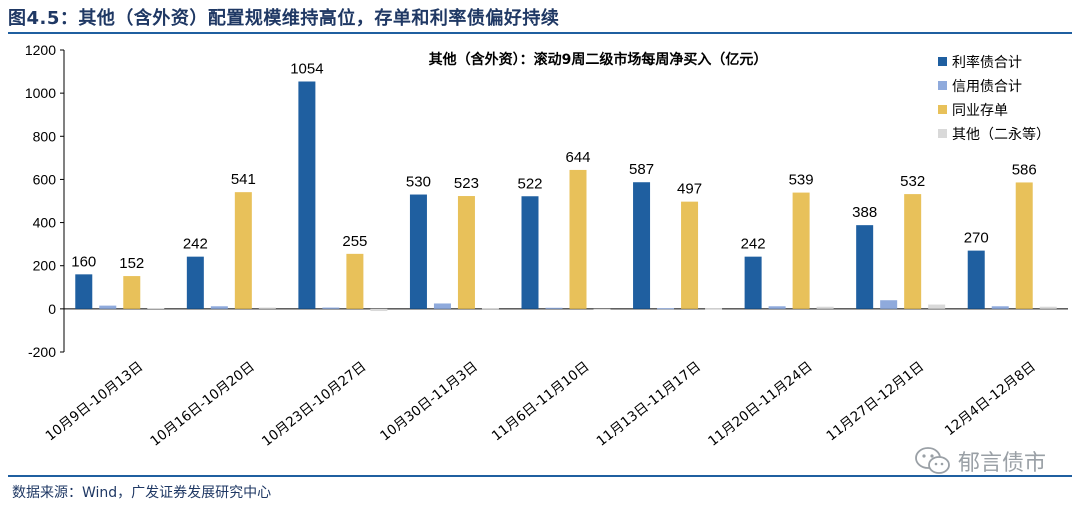 This screenshot has width=1080, height=506. What do you see at coordinates (1001, 134) in the screenshot?
I see `legend-label: 其他（二永等）` at bounding box center [1001, 134].